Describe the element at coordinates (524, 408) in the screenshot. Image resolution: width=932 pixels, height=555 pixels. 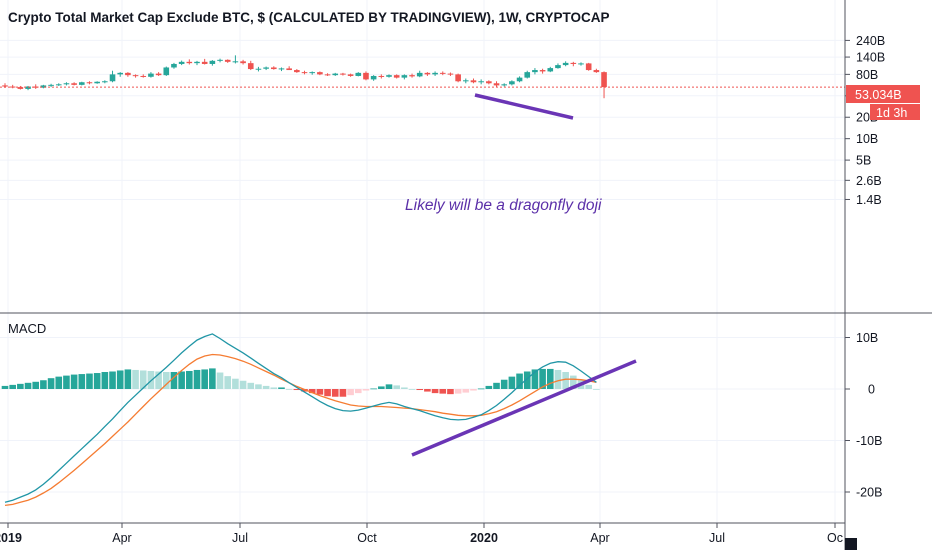
I see `macd-trendline` at that location.